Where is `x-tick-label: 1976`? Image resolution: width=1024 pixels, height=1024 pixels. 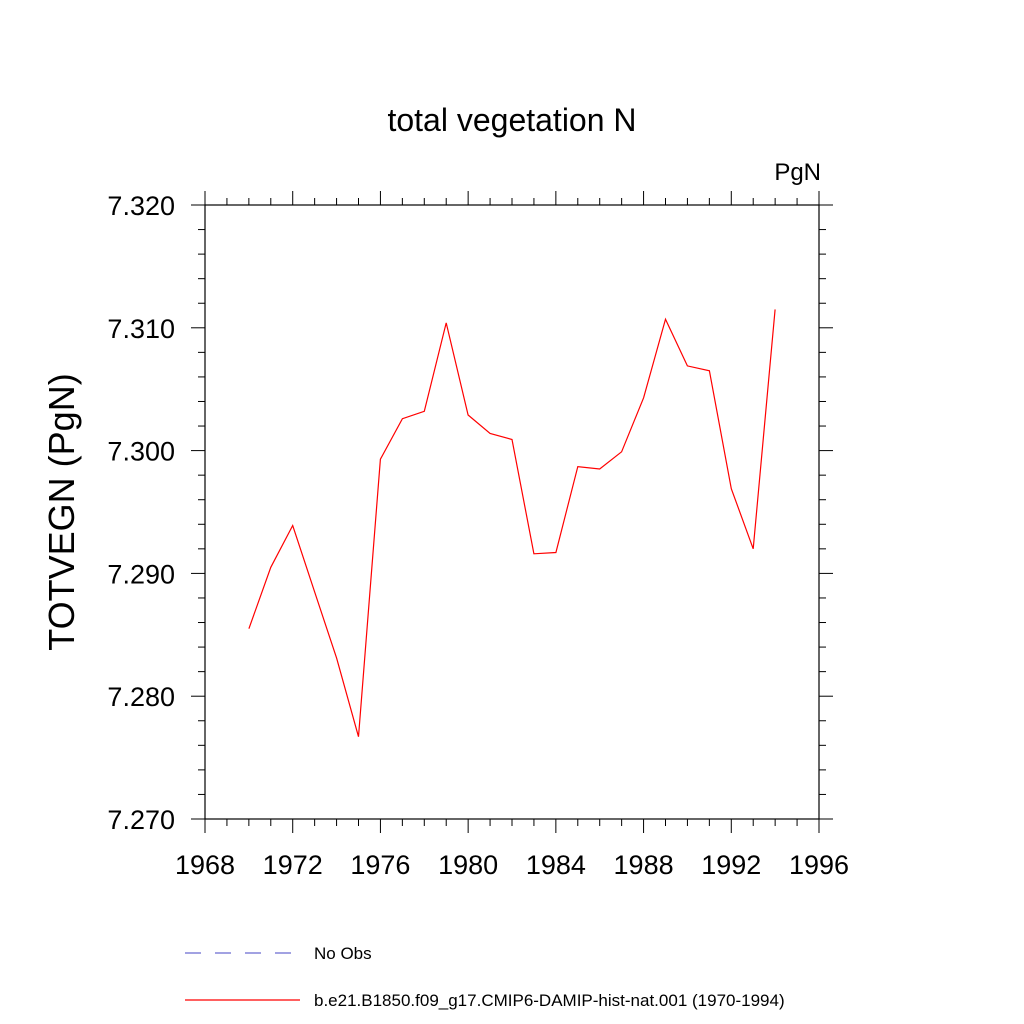
x-tick-label: 1976 is located at coordinates (380, 865).